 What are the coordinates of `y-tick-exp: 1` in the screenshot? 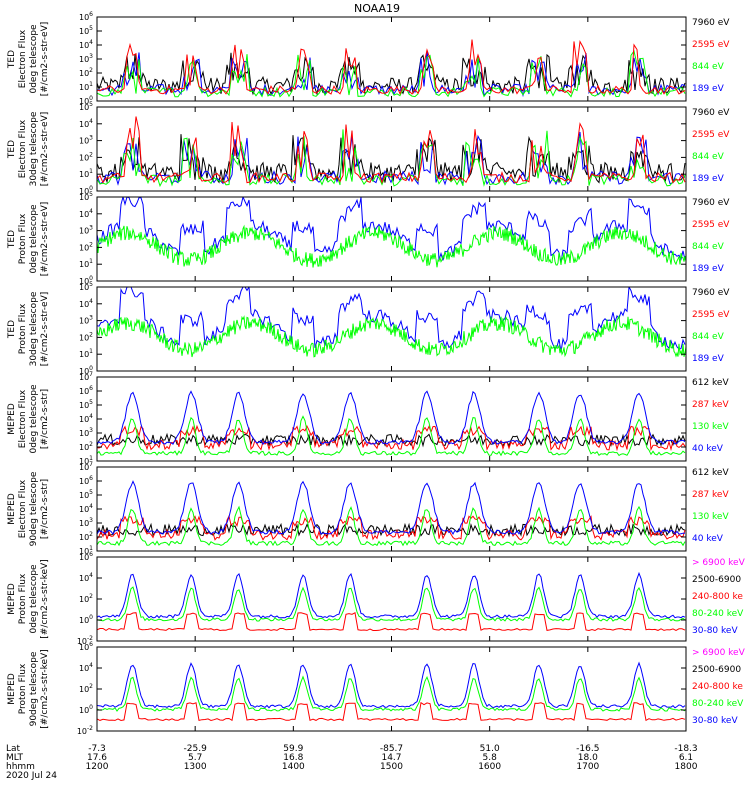 It's located at (91, 458).